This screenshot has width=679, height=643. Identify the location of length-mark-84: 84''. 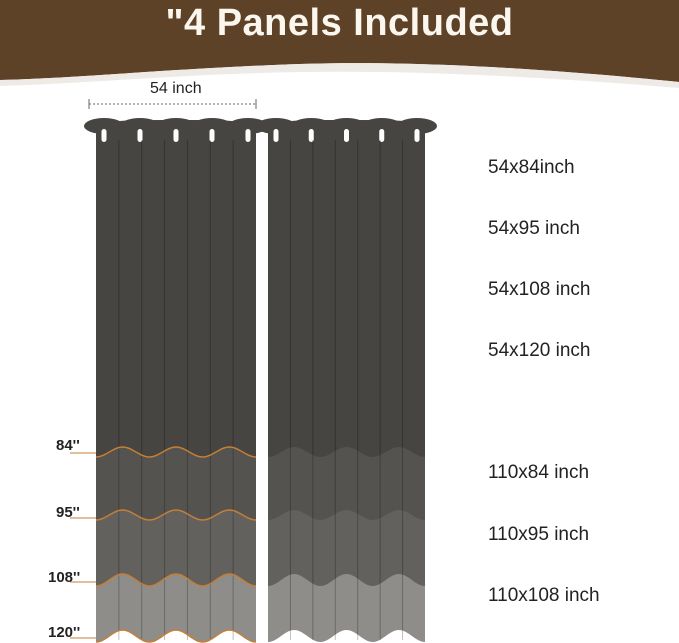
(68, 445).